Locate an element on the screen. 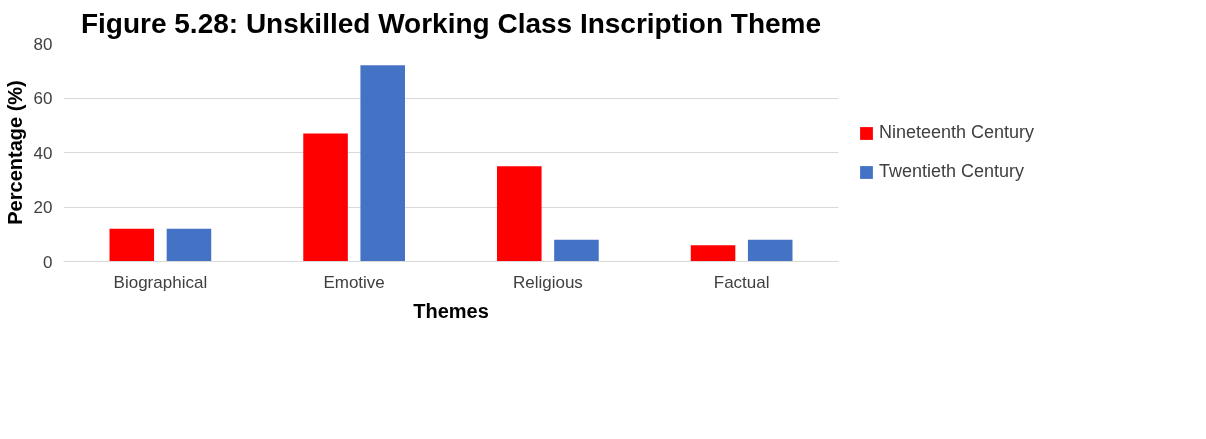 The image size is (1206, 439). y-axis-title: Percentage (%) is located at coordinates (14, 152).